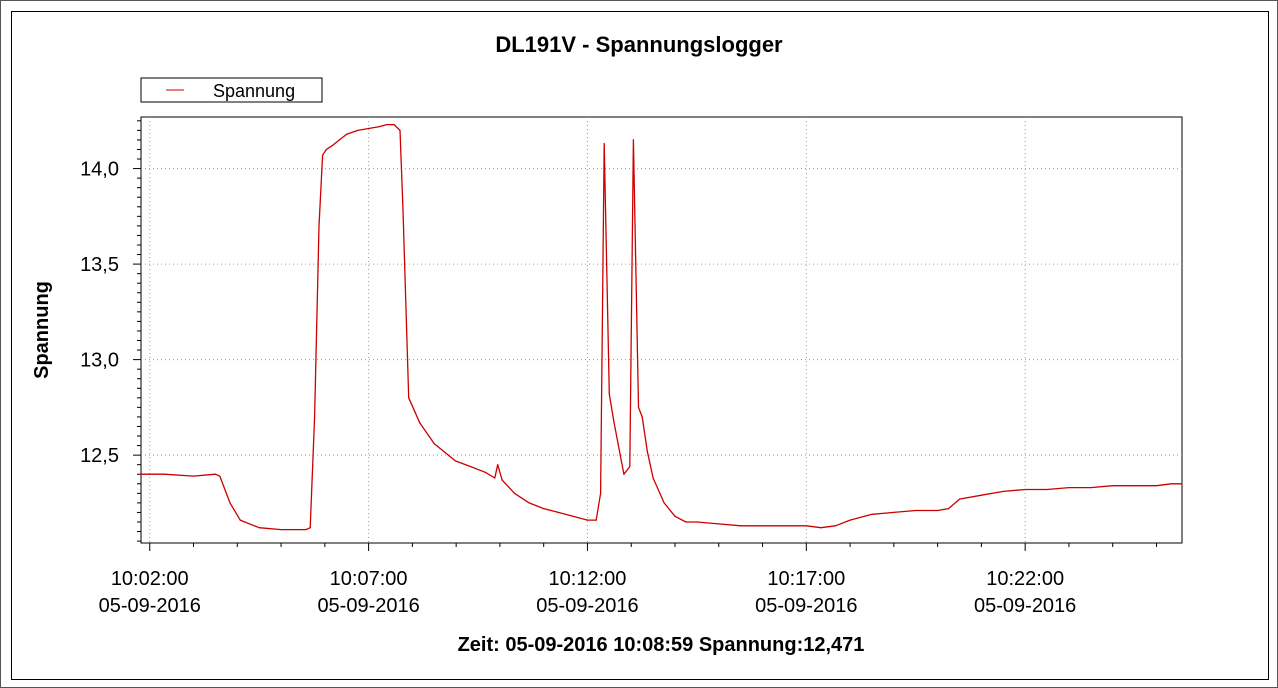  What do you see at coordinates (1025, 579) in the screenshot?
I see `x-tick-time: 10:22:00` at bounding box center [1025, 579].